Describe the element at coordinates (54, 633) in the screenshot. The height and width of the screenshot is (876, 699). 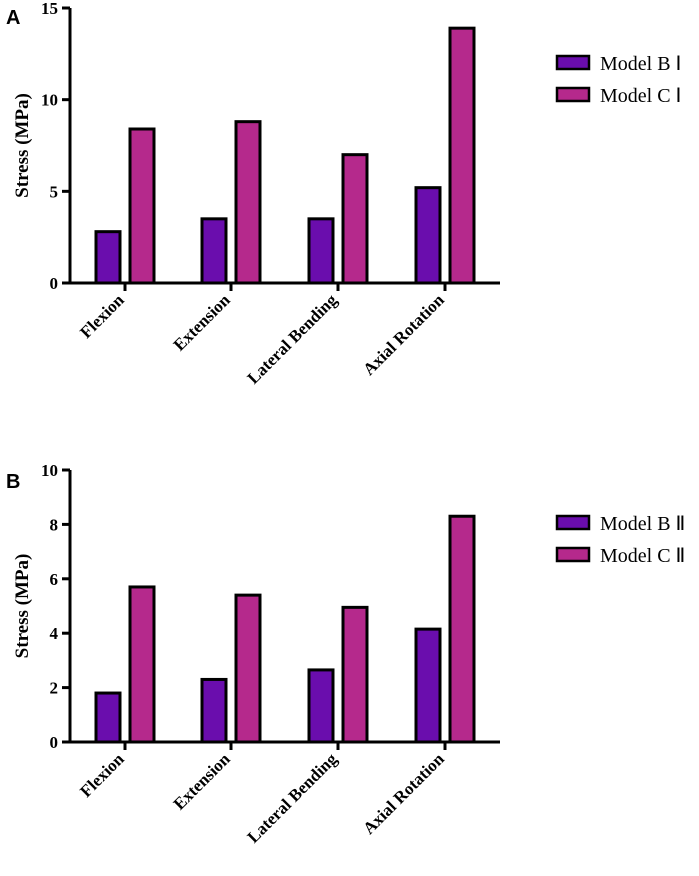
I see `y-tick-label: 4` at that location.